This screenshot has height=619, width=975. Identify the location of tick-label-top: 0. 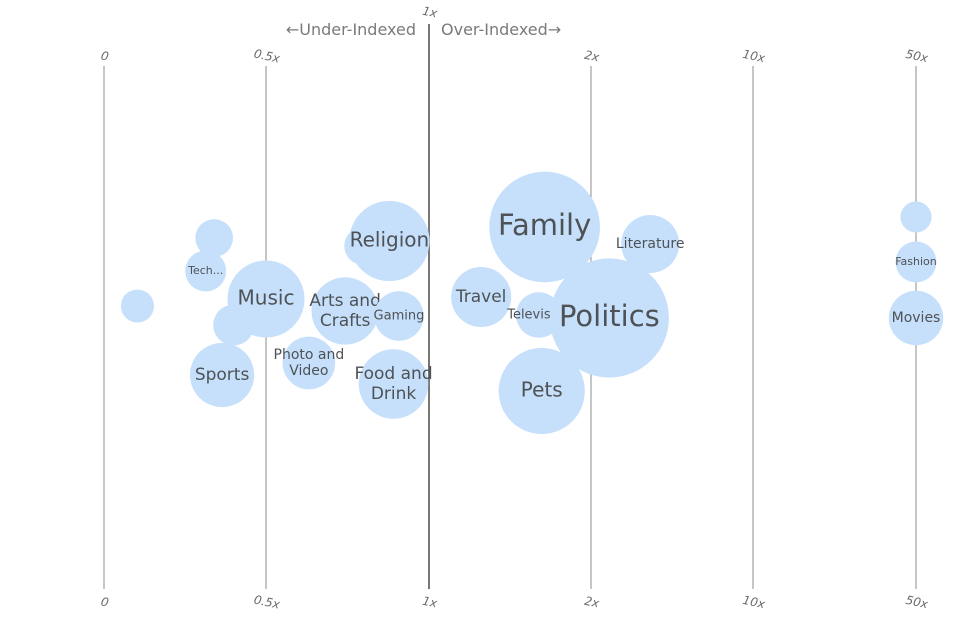
(105, 55).